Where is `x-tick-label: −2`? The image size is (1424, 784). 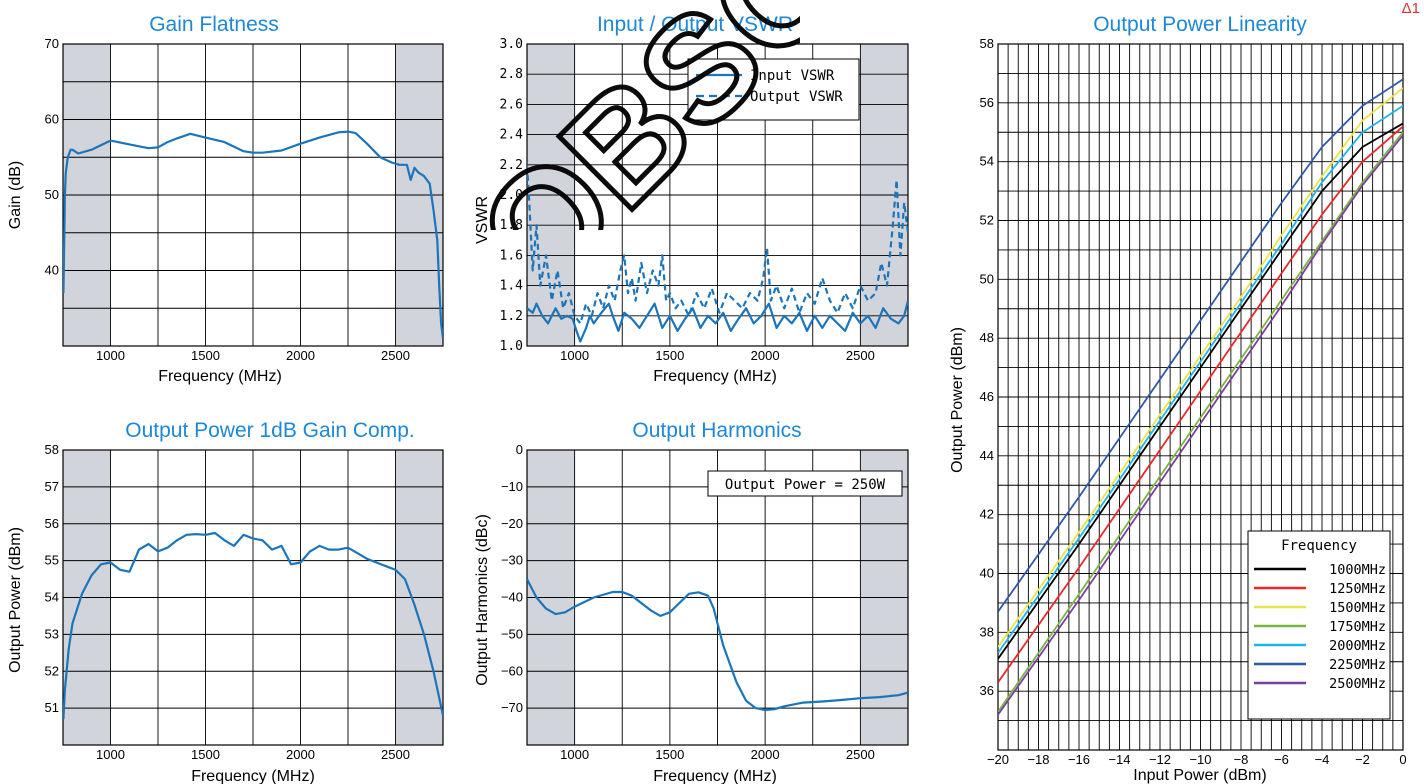
x-tick-label: −2 is located at coordinates (1362, 759).